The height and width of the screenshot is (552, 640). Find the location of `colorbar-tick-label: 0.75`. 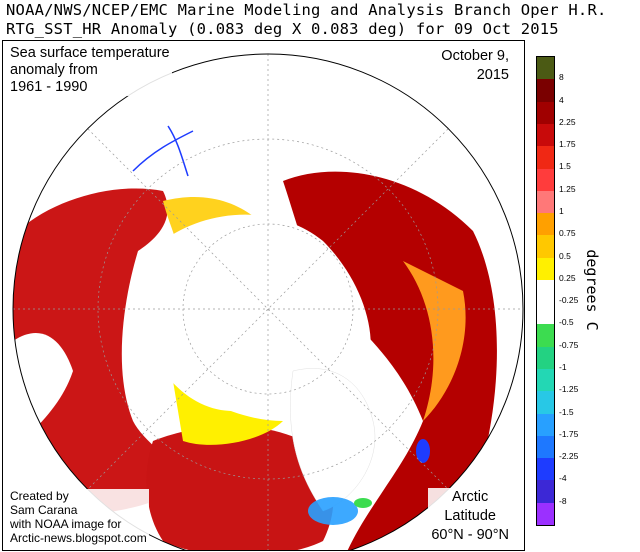

colorbar-tick-label: 0.75 is located at coordinates (567, 233).